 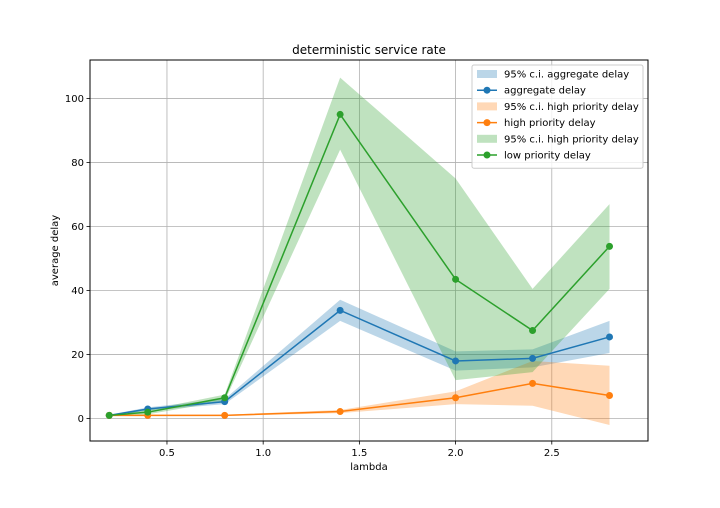 What do you see at coordinates (167, 453) in the screenshot?
I see `x-tick-label: 0.5` at bounding box center [167, 453].